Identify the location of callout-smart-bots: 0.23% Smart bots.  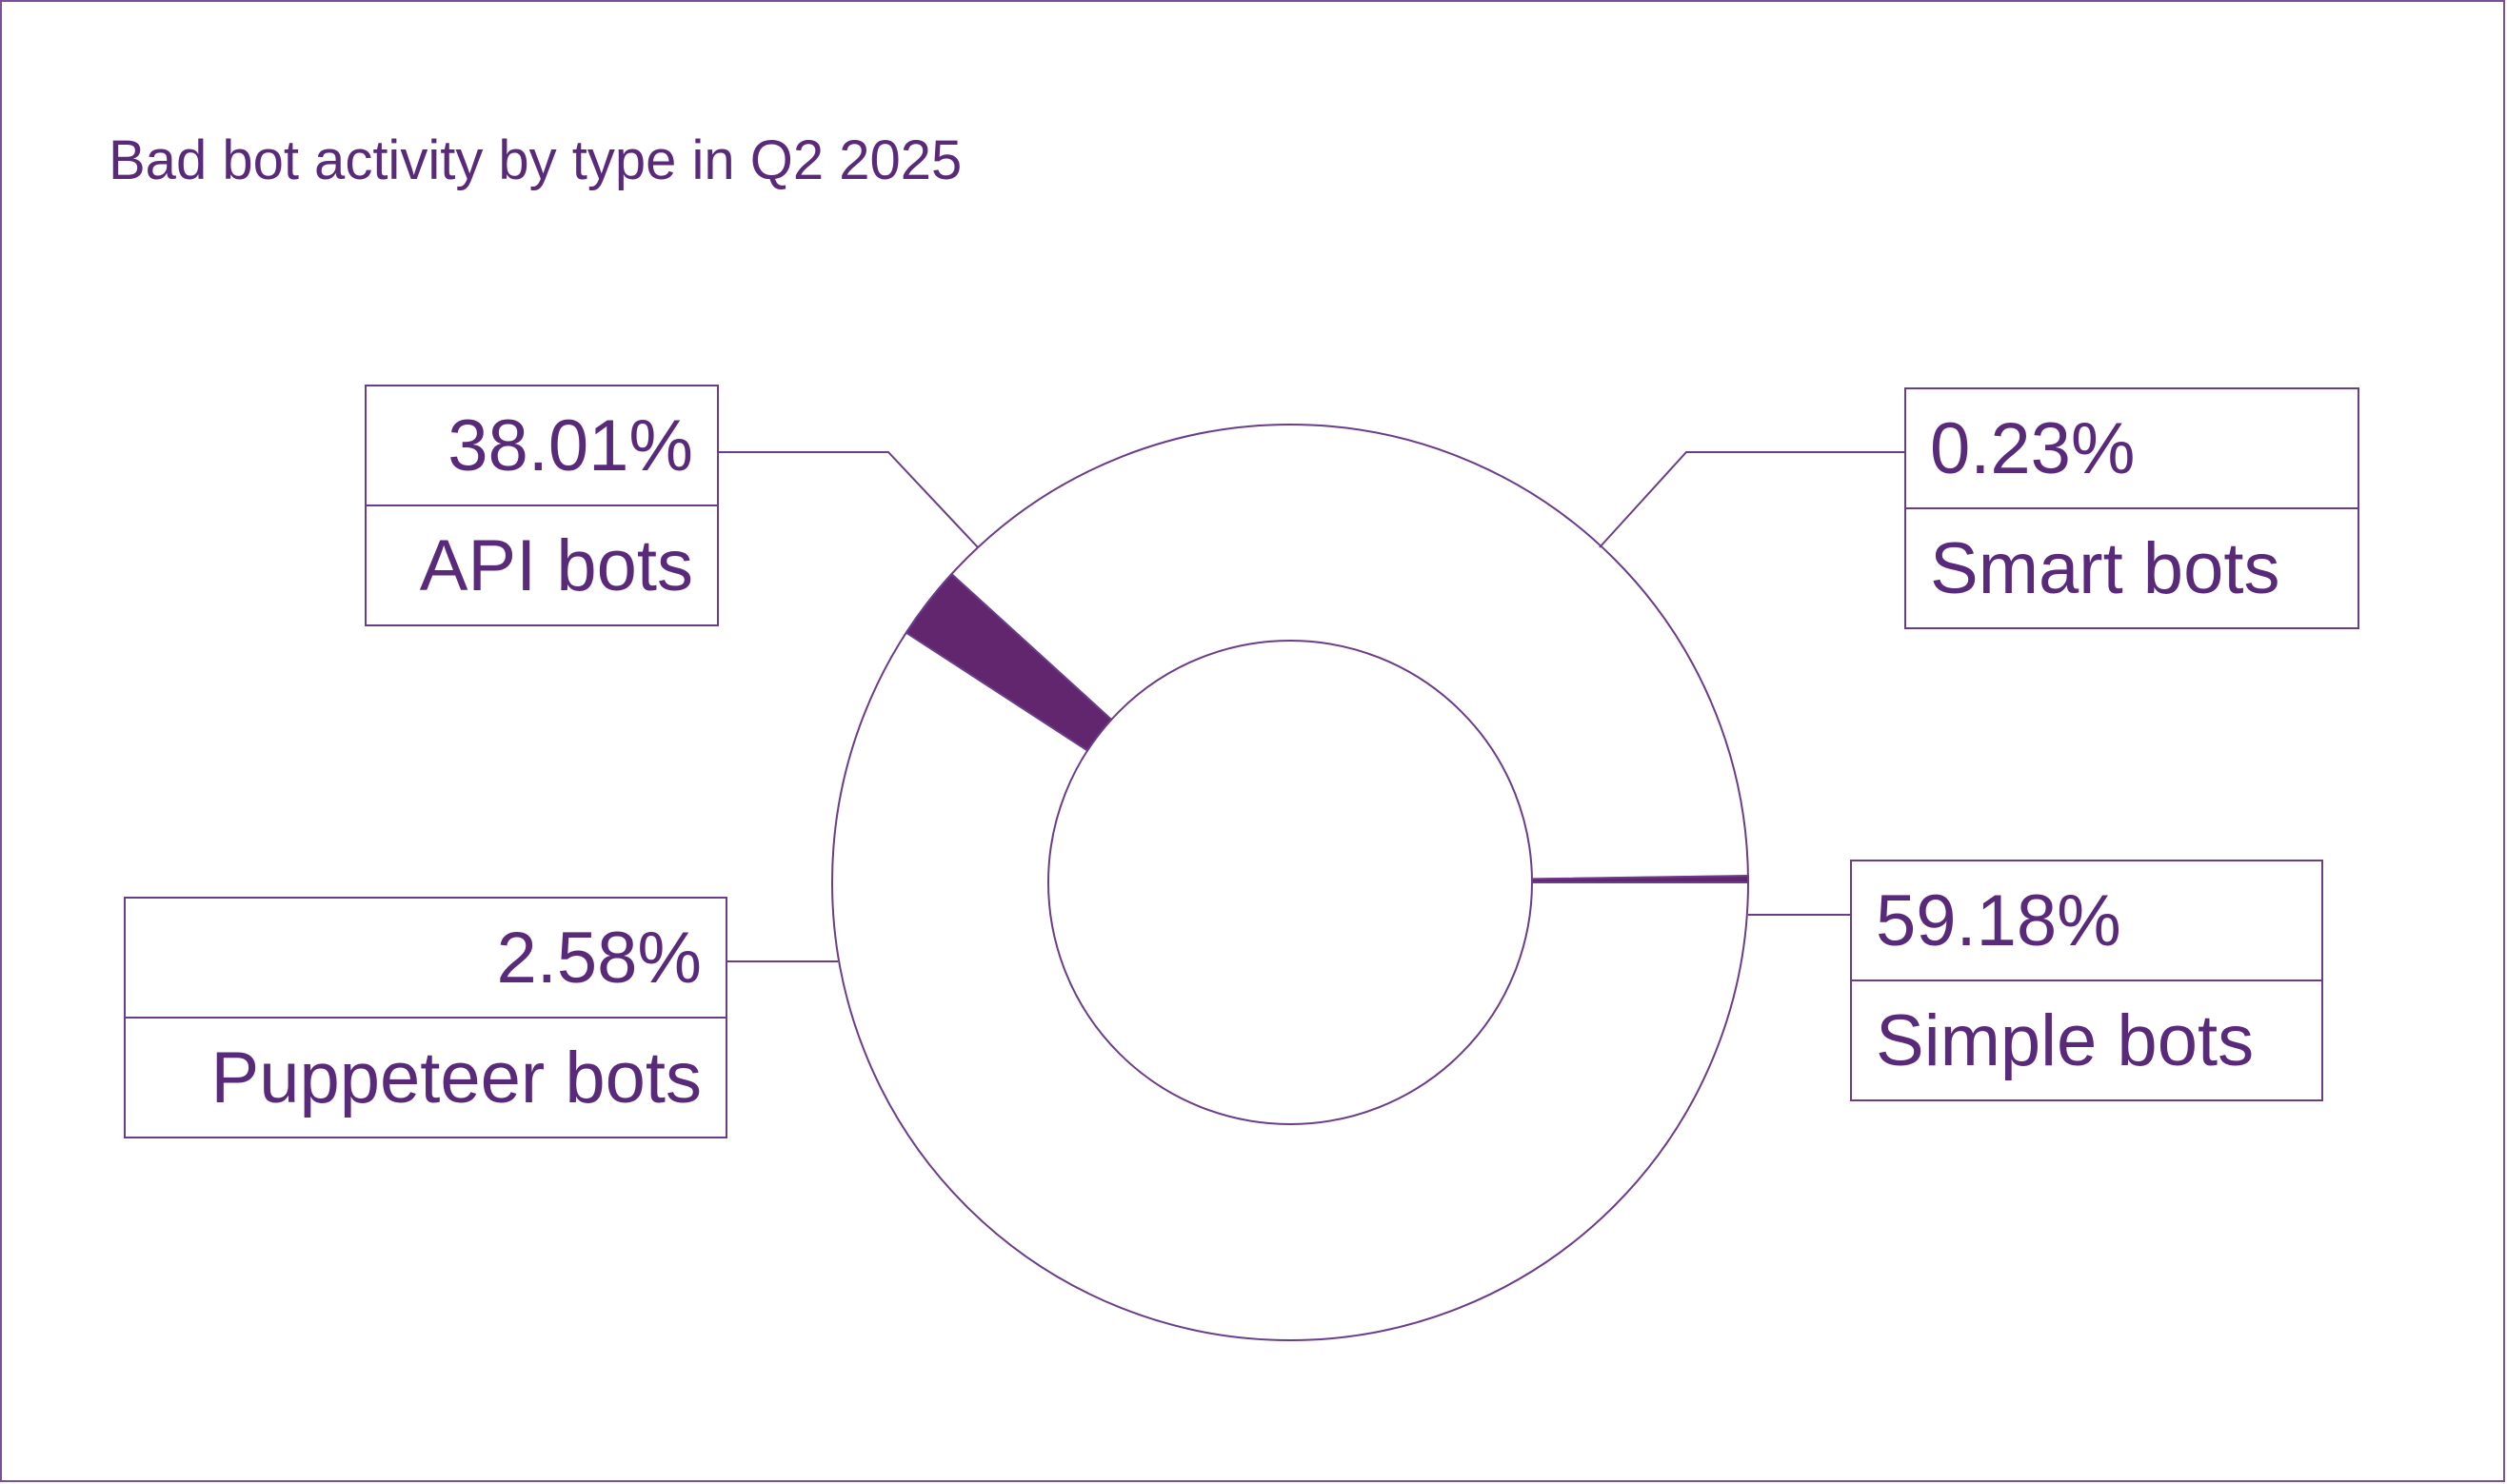
(1979, 508).